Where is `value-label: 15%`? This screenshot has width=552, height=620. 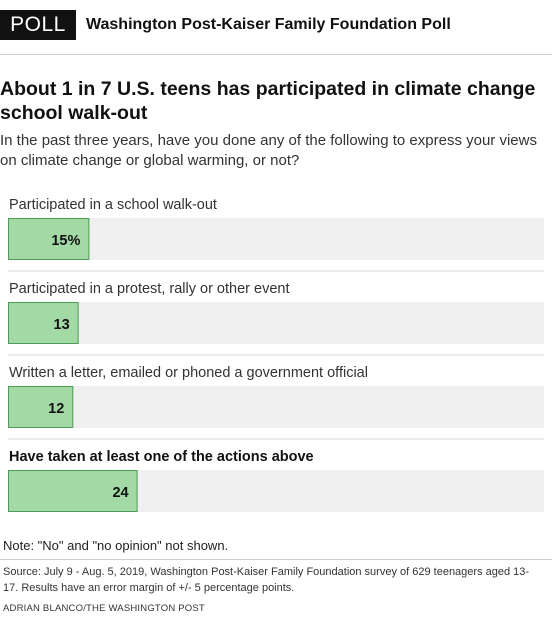 value-label: 15% is located at coordinates (65, 241).